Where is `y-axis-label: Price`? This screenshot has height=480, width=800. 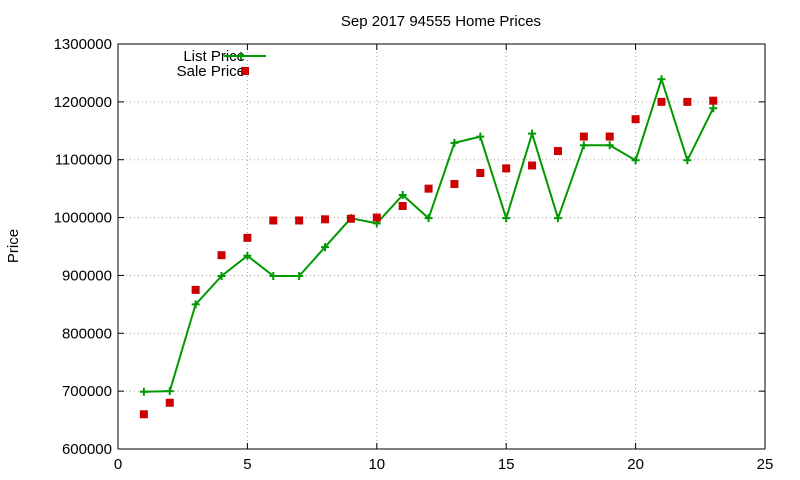 y-axis-label: Price is located at coordinates (13, 246).